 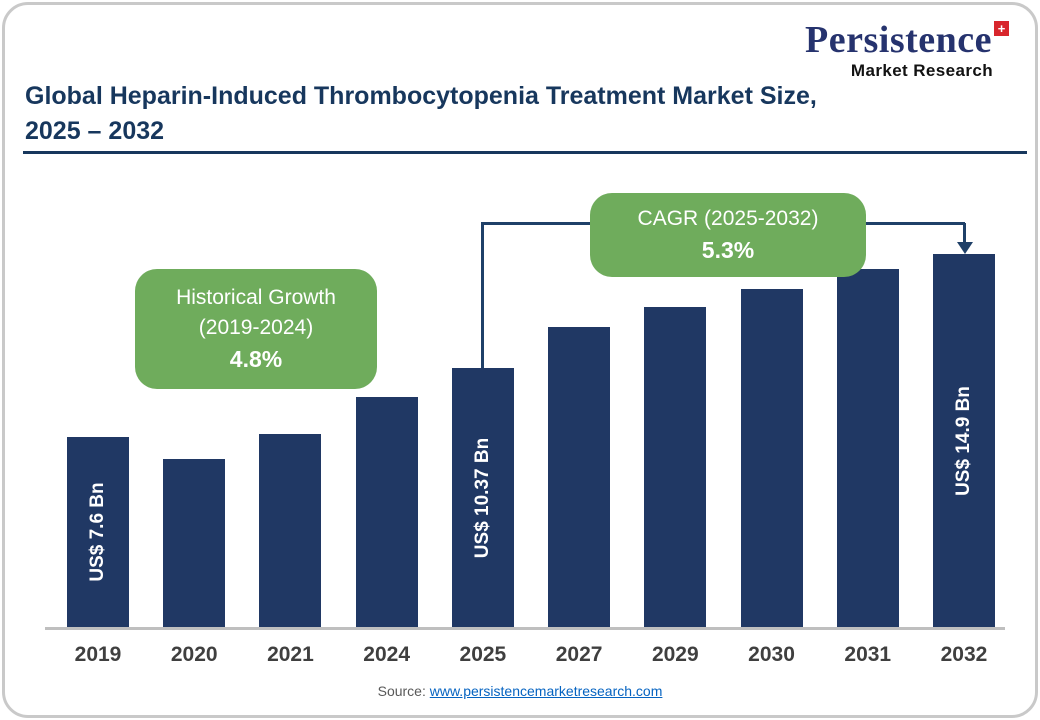 I want to click on arrow-down-icon, so click(x=965, y=248).